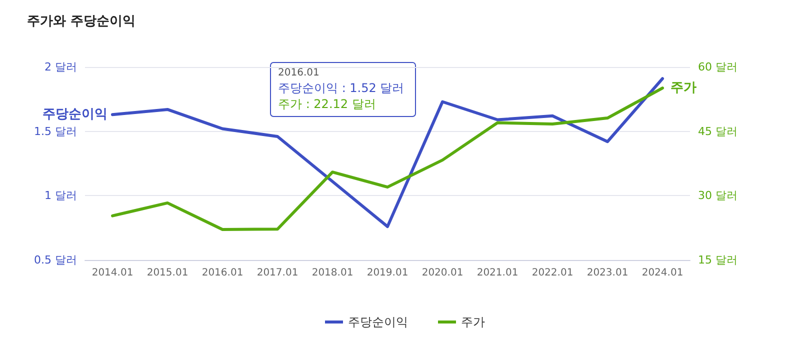  What do you see at coordinates (75, 114) in the screenshot?
I see `text: 주당순이익` at bounding box center [75, 114].